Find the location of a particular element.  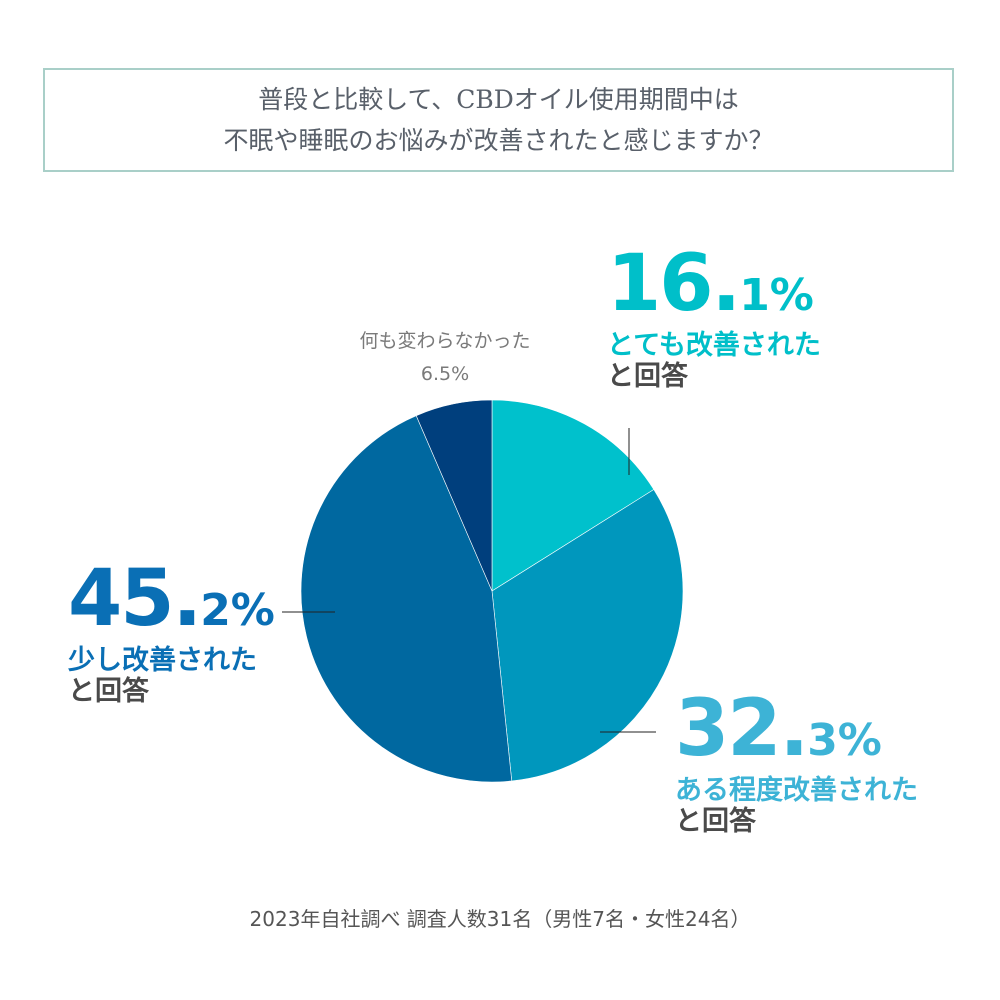

slice-pct: 6.5% is located at coordinates (445, 374).